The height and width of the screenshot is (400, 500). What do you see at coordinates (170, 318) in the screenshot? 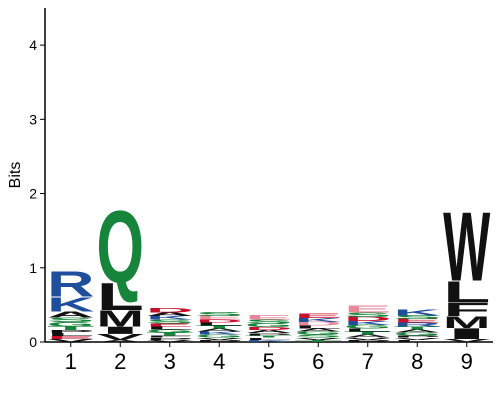
I see `logo-letter-k-pos-3: K` at bounding box center [170, 318].